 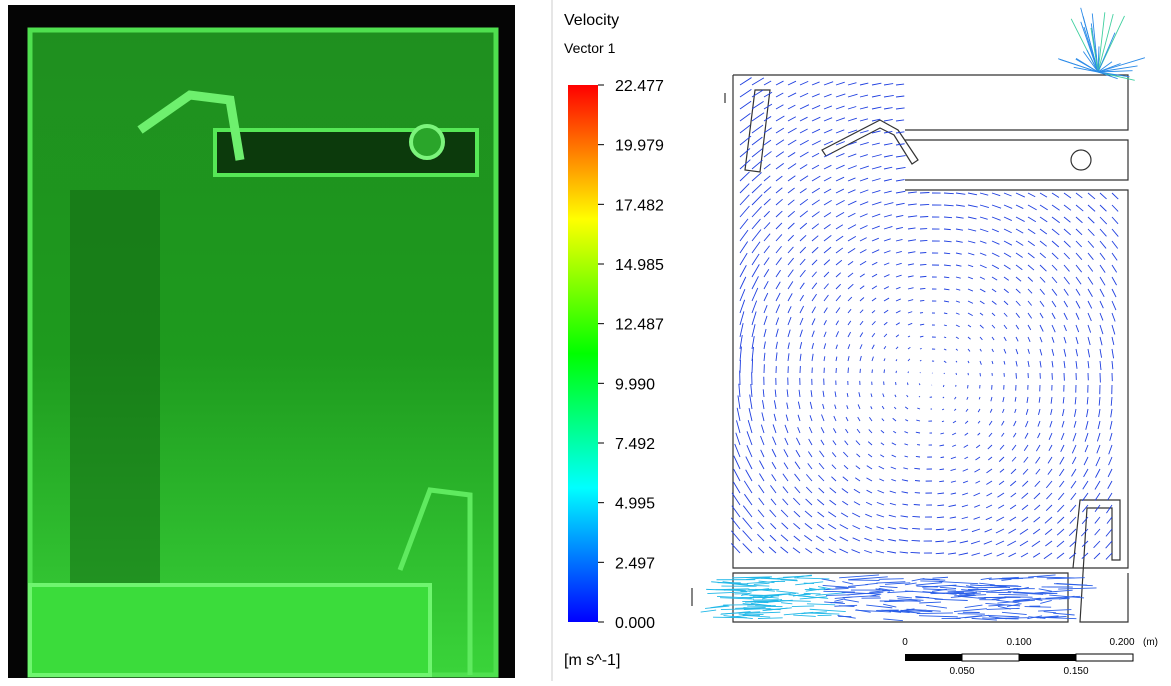 I want to click on colorbar-label: 12.487, so click(x=639, y=325).